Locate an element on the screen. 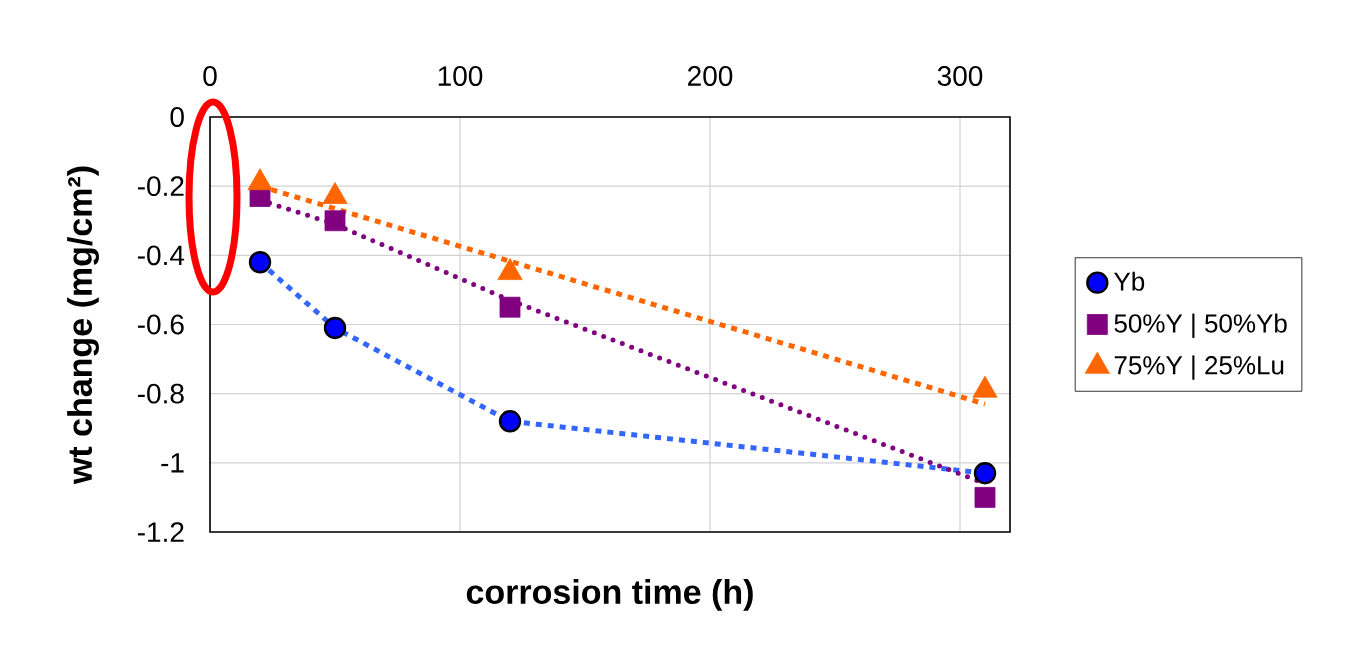  y-tick-label: -0.2 is located at coordinates (160, 186).